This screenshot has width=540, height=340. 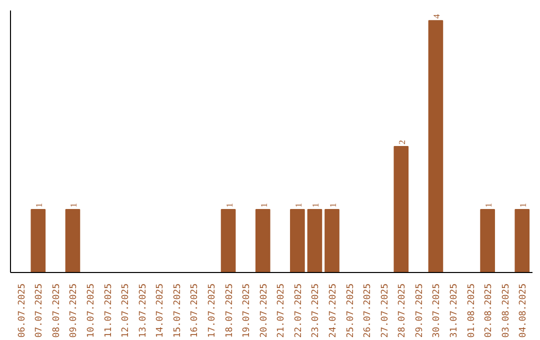 I want to click on x-tick-label: 21.07.2025, so click(x=281, y=310).